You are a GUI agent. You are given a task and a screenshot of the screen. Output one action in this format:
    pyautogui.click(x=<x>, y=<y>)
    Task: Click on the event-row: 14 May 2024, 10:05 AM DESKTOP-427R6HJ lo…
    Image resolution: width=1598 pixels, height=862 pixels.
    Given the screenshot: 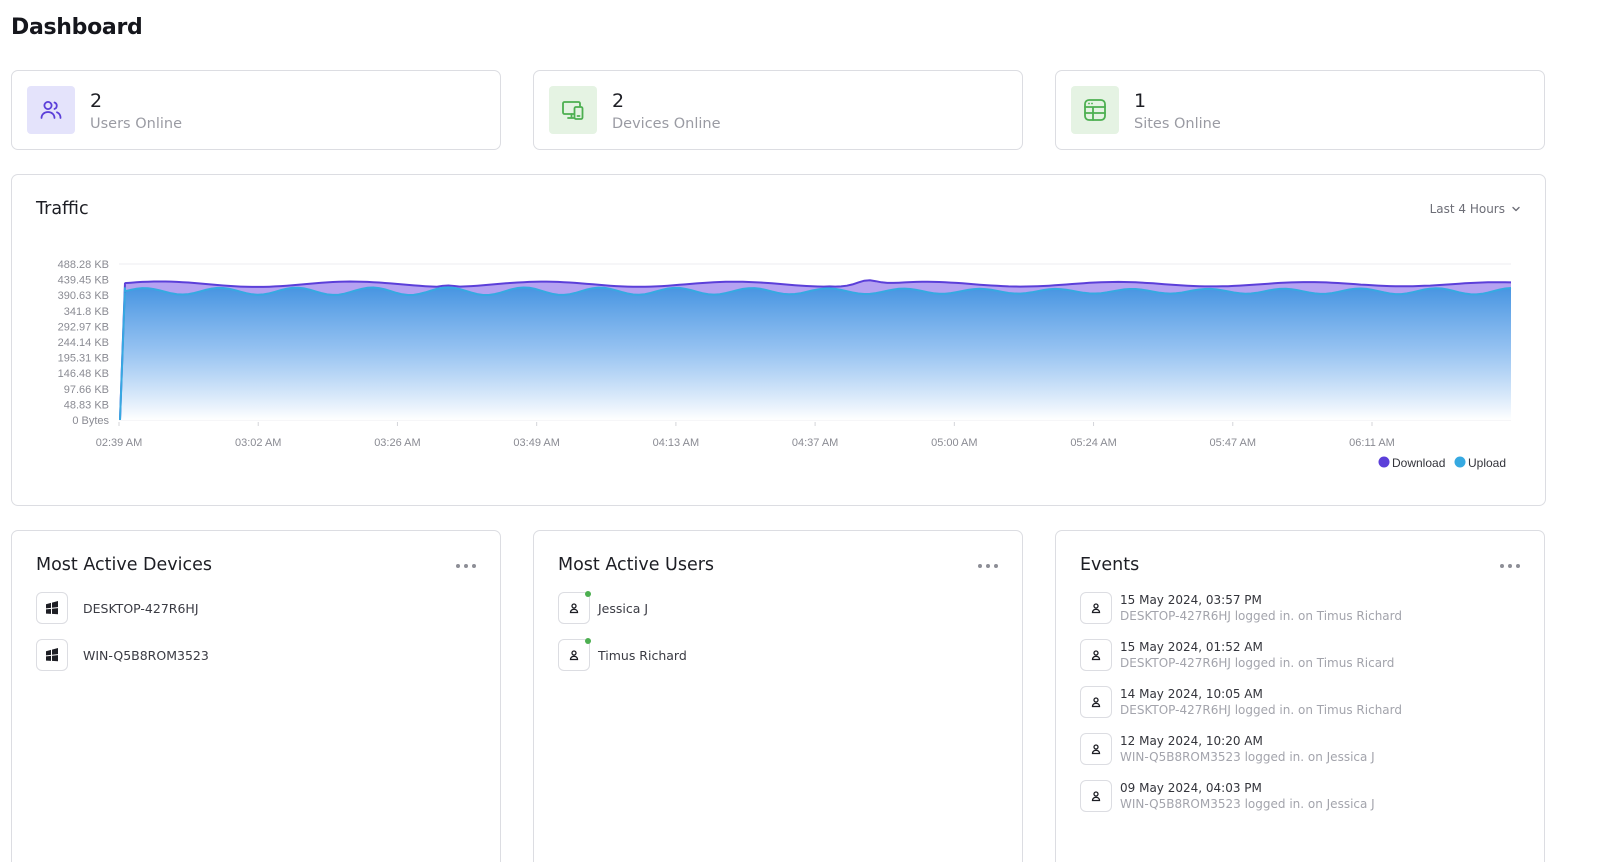 What is the action you would take?
    pyautogui.click(x=1241, y=702)
    